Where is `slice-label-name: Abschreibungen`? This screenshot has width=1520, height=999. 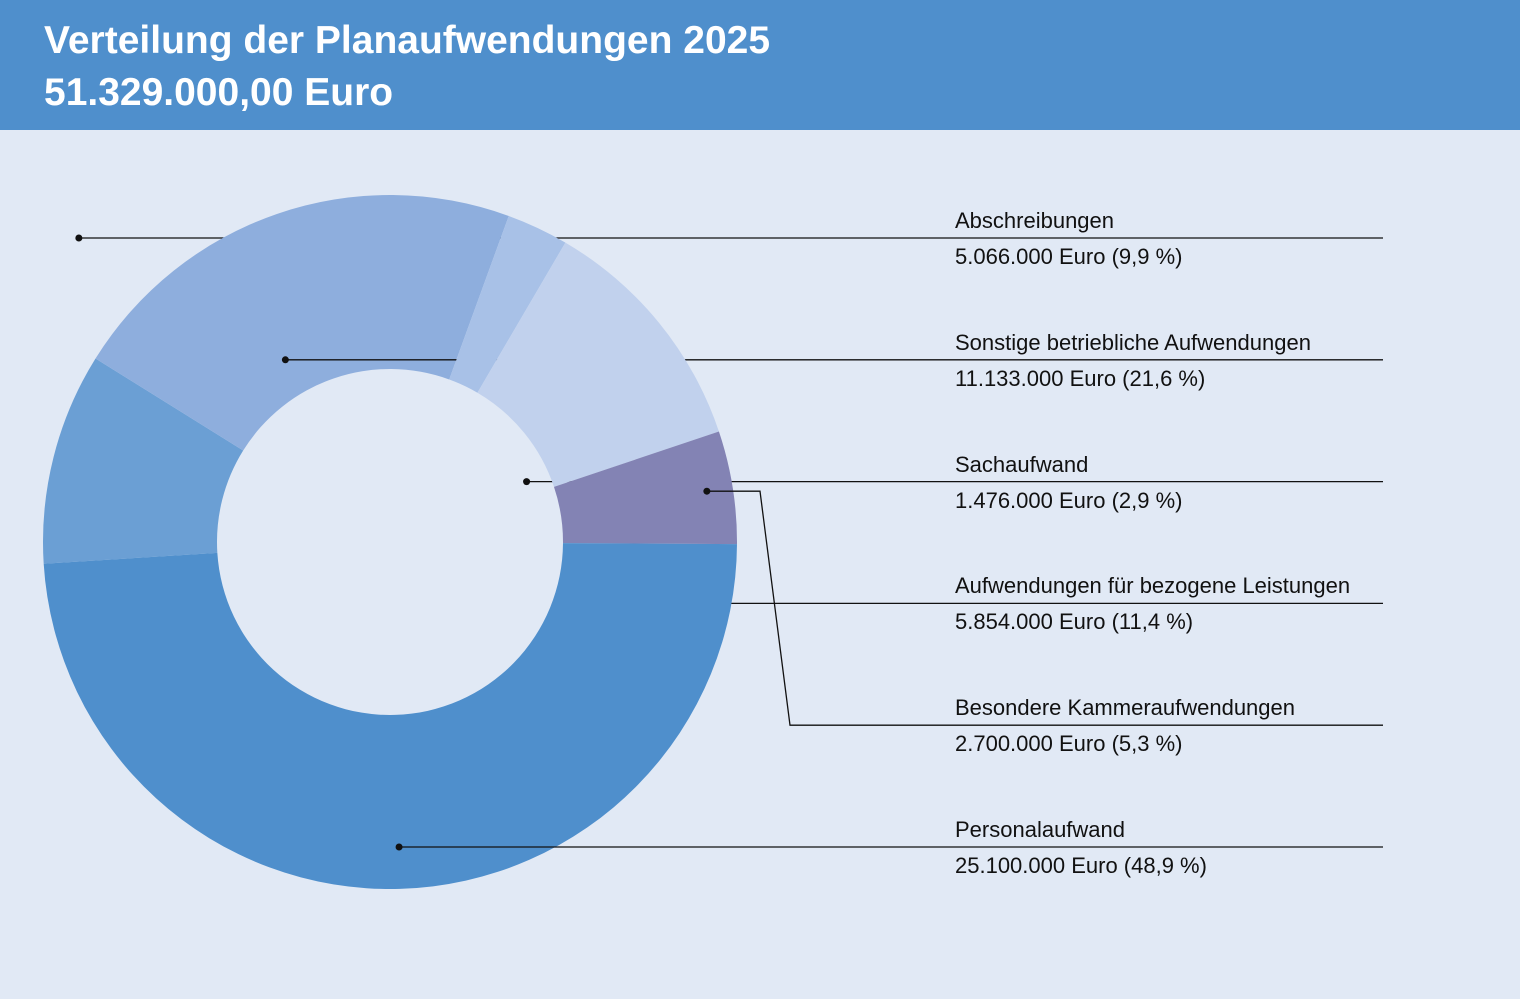 slice-label-name: Abschreibungen is located at coordinates (1035, 220).